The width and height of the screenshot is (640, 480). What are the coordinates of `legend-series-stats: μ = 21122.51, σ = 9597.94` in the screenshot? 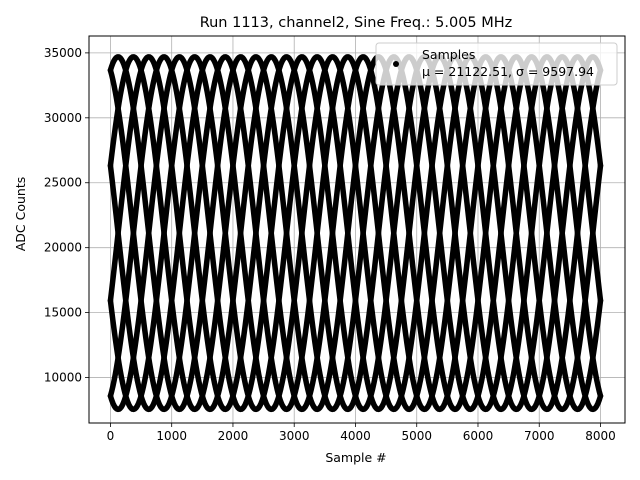 It's located at (508, 71).